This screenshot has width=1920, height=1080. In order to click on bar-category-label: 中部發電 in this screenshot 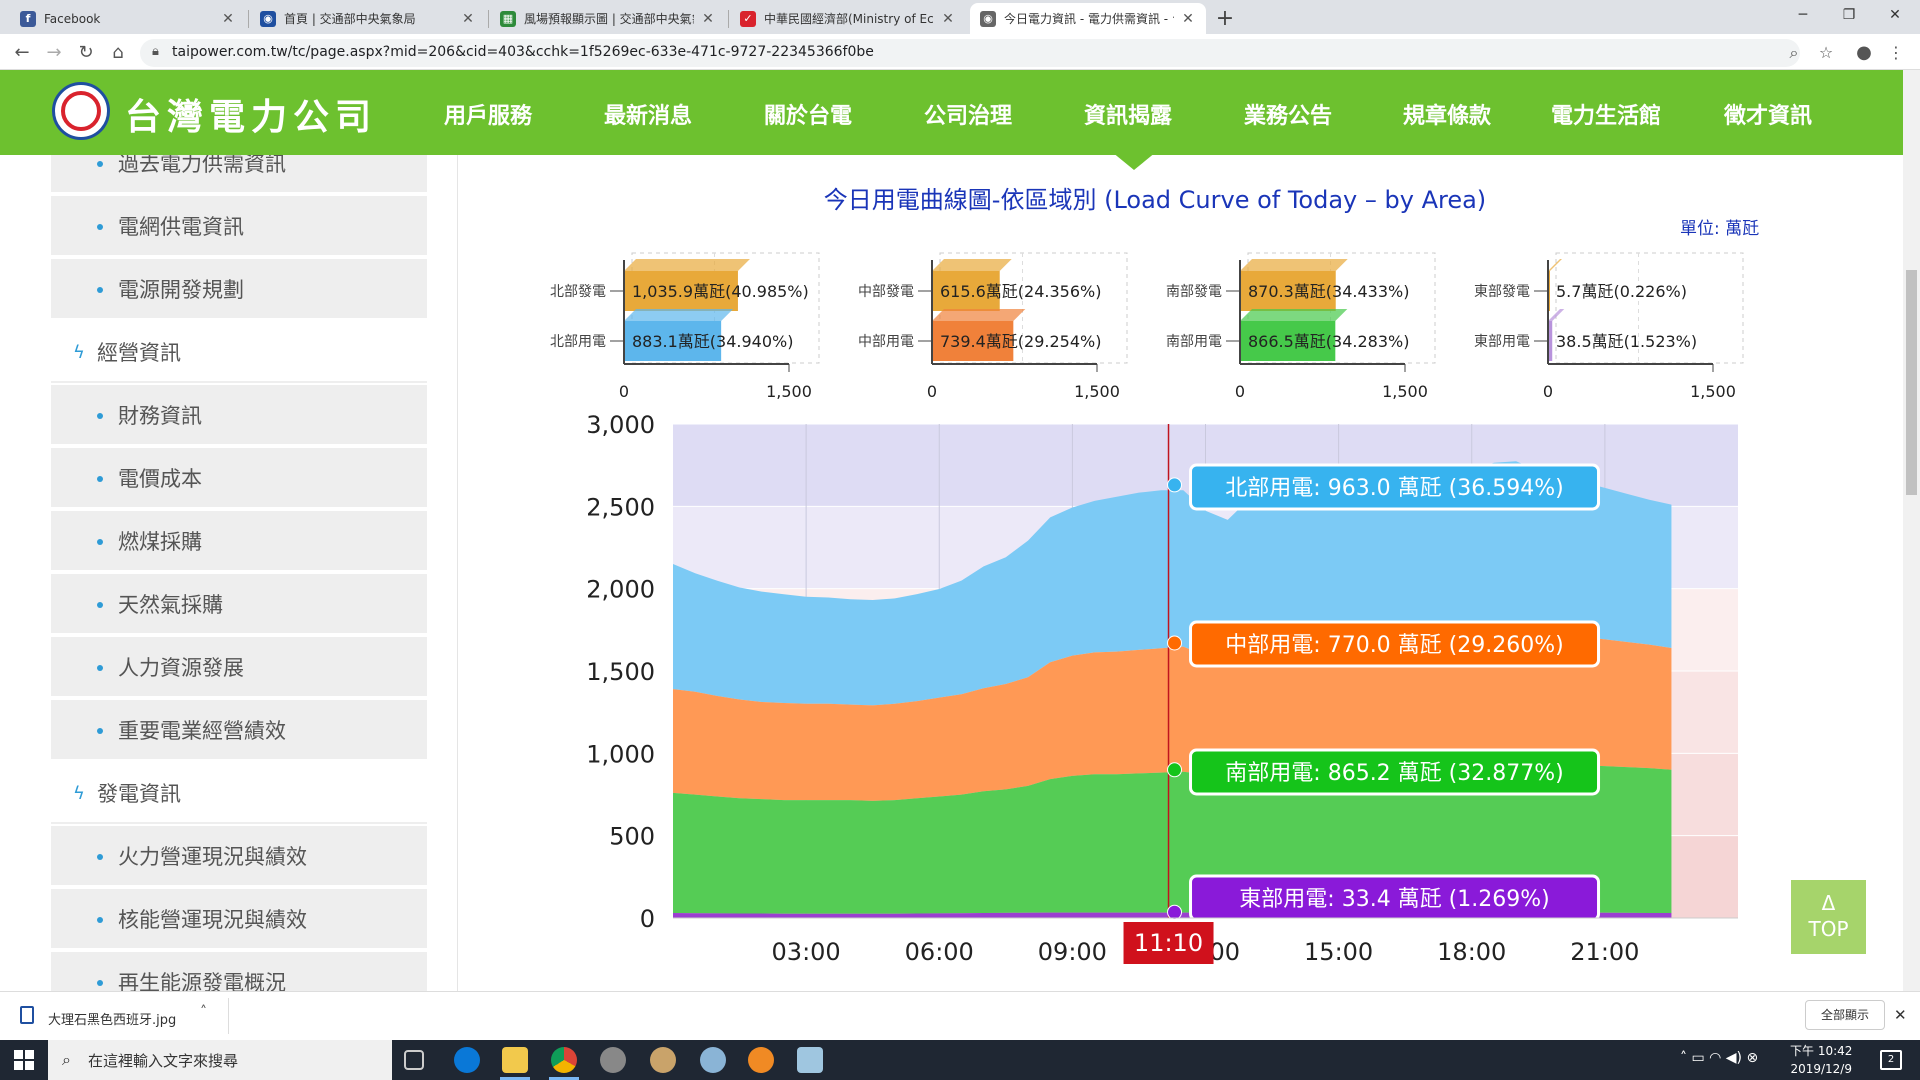, I will do `click(886, 292)`.